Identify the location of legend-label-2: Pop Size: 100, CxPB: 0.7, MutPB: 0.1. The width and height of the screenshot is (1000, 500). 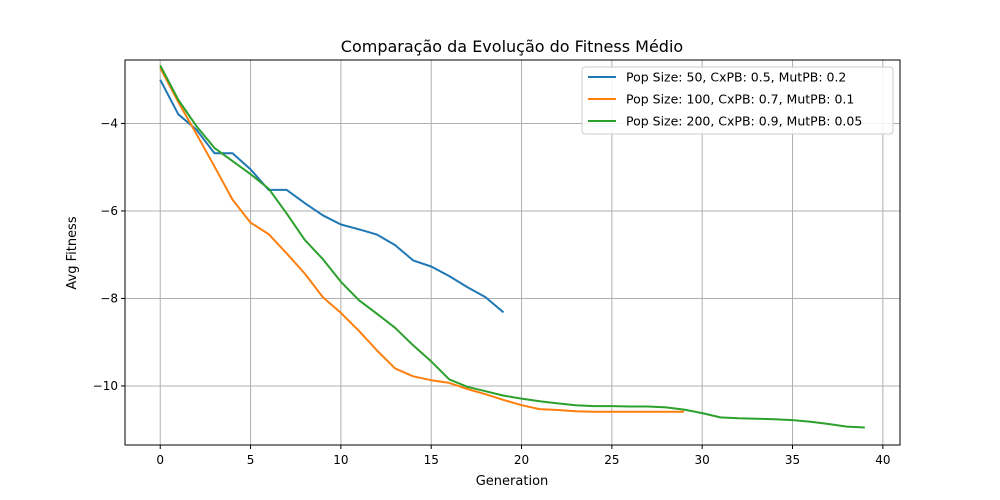
(740, 99).